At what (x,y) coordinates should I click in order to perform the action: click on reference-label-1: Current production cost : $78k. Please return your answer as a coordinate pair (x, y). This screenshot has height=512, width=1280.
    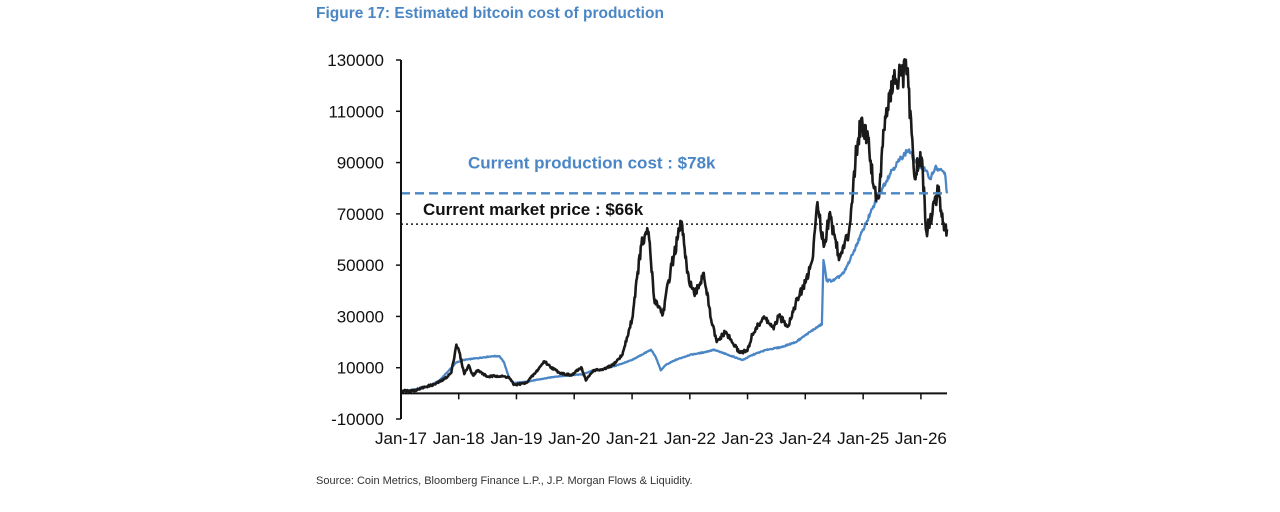
    Looking at the image, I should click on (592, 162).